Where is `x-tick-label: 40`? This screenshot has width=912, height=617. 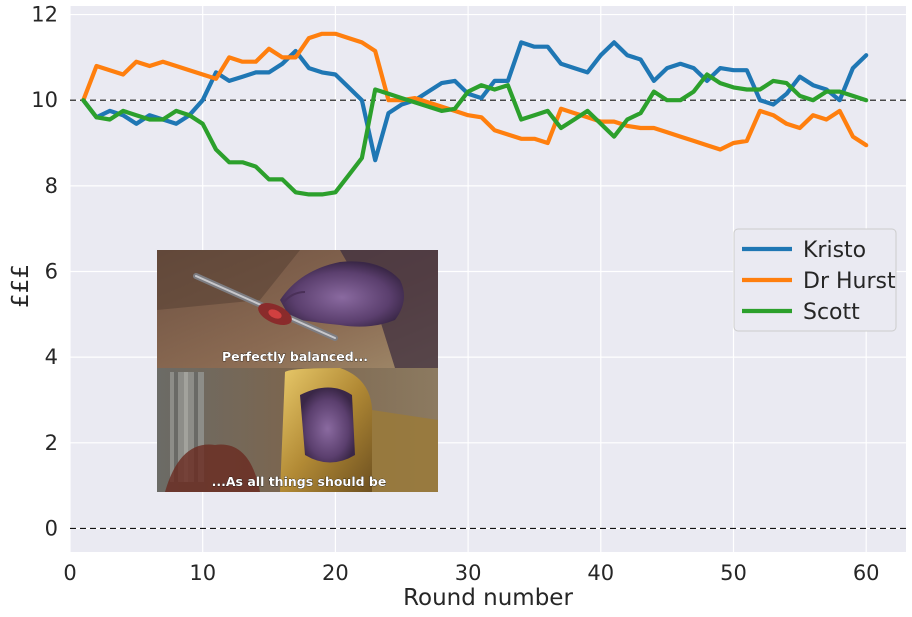
x-tick-label: 40 is located at coordinates (600, 573).